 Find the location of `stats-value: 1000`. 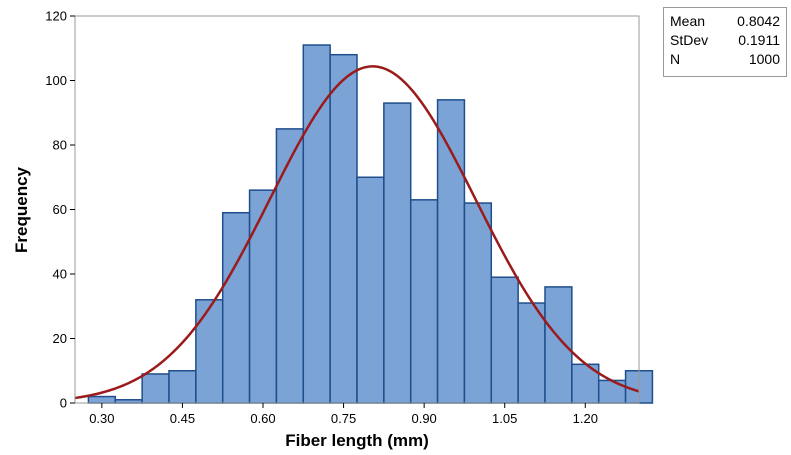

stats-value: 1000 is located at coordinates (764, 59).